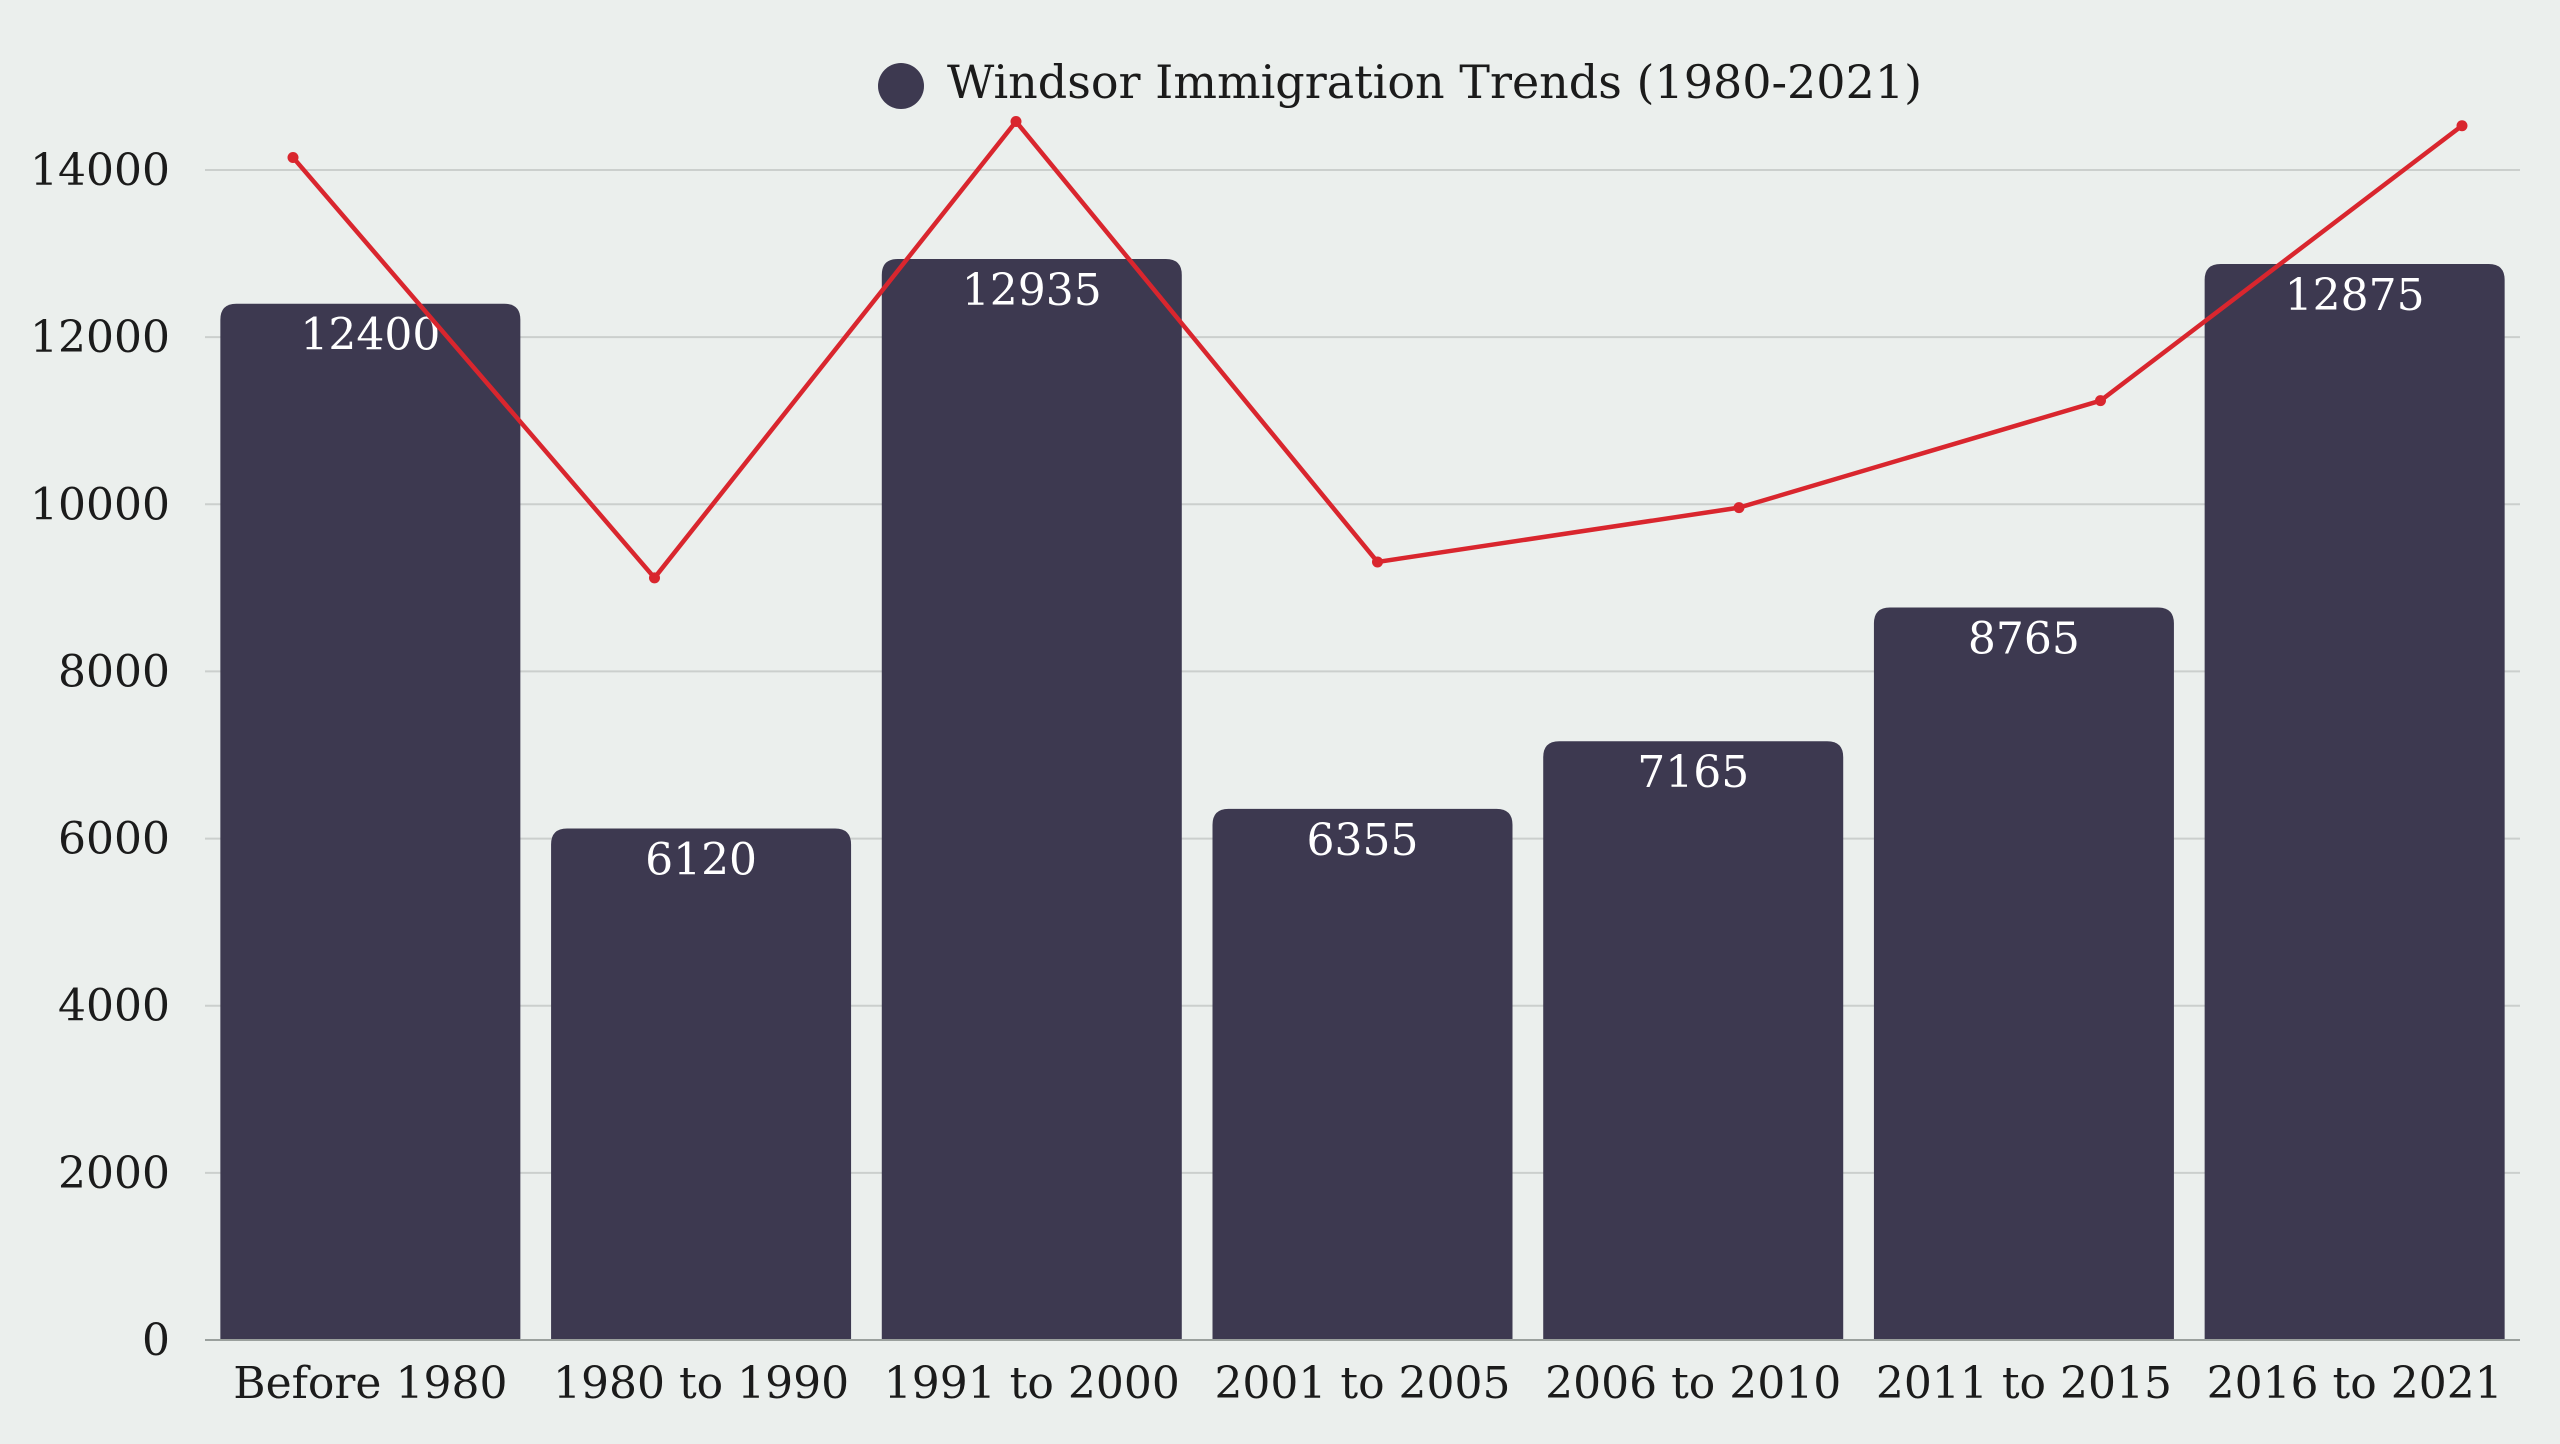 This screenshot has width=2560, height=1444. I want to click on y-tick-label: 12000, so click(100, 337).